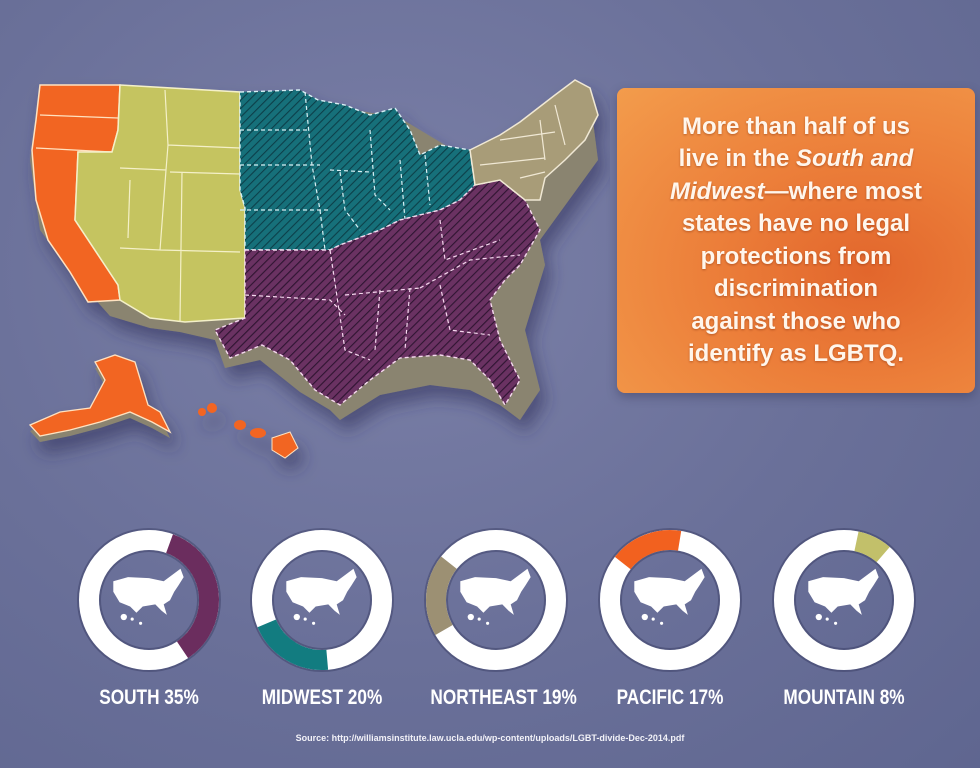  I want to click on callout-line: against those who, so click(796, 321).